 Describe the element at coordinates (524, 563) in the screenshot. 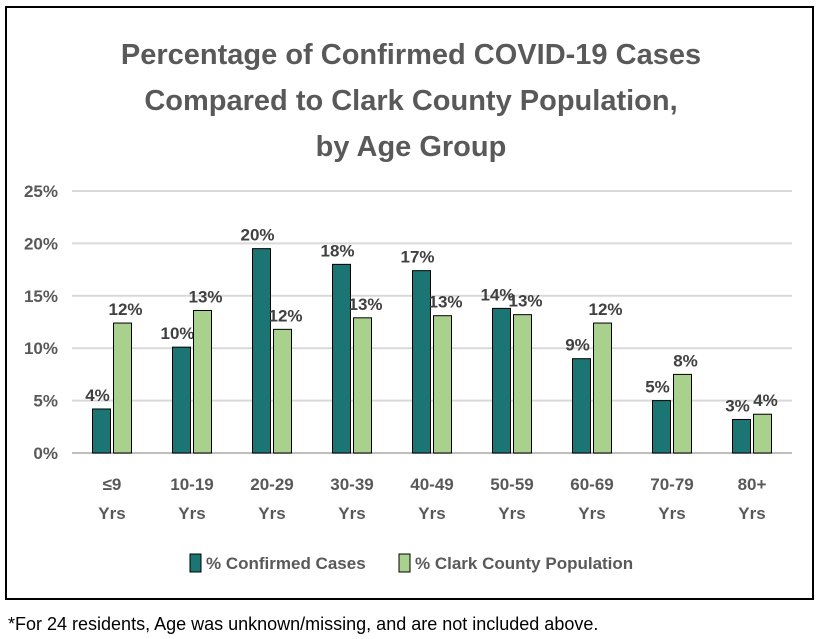

I see `legend-label: % Clark County Population` at that location.